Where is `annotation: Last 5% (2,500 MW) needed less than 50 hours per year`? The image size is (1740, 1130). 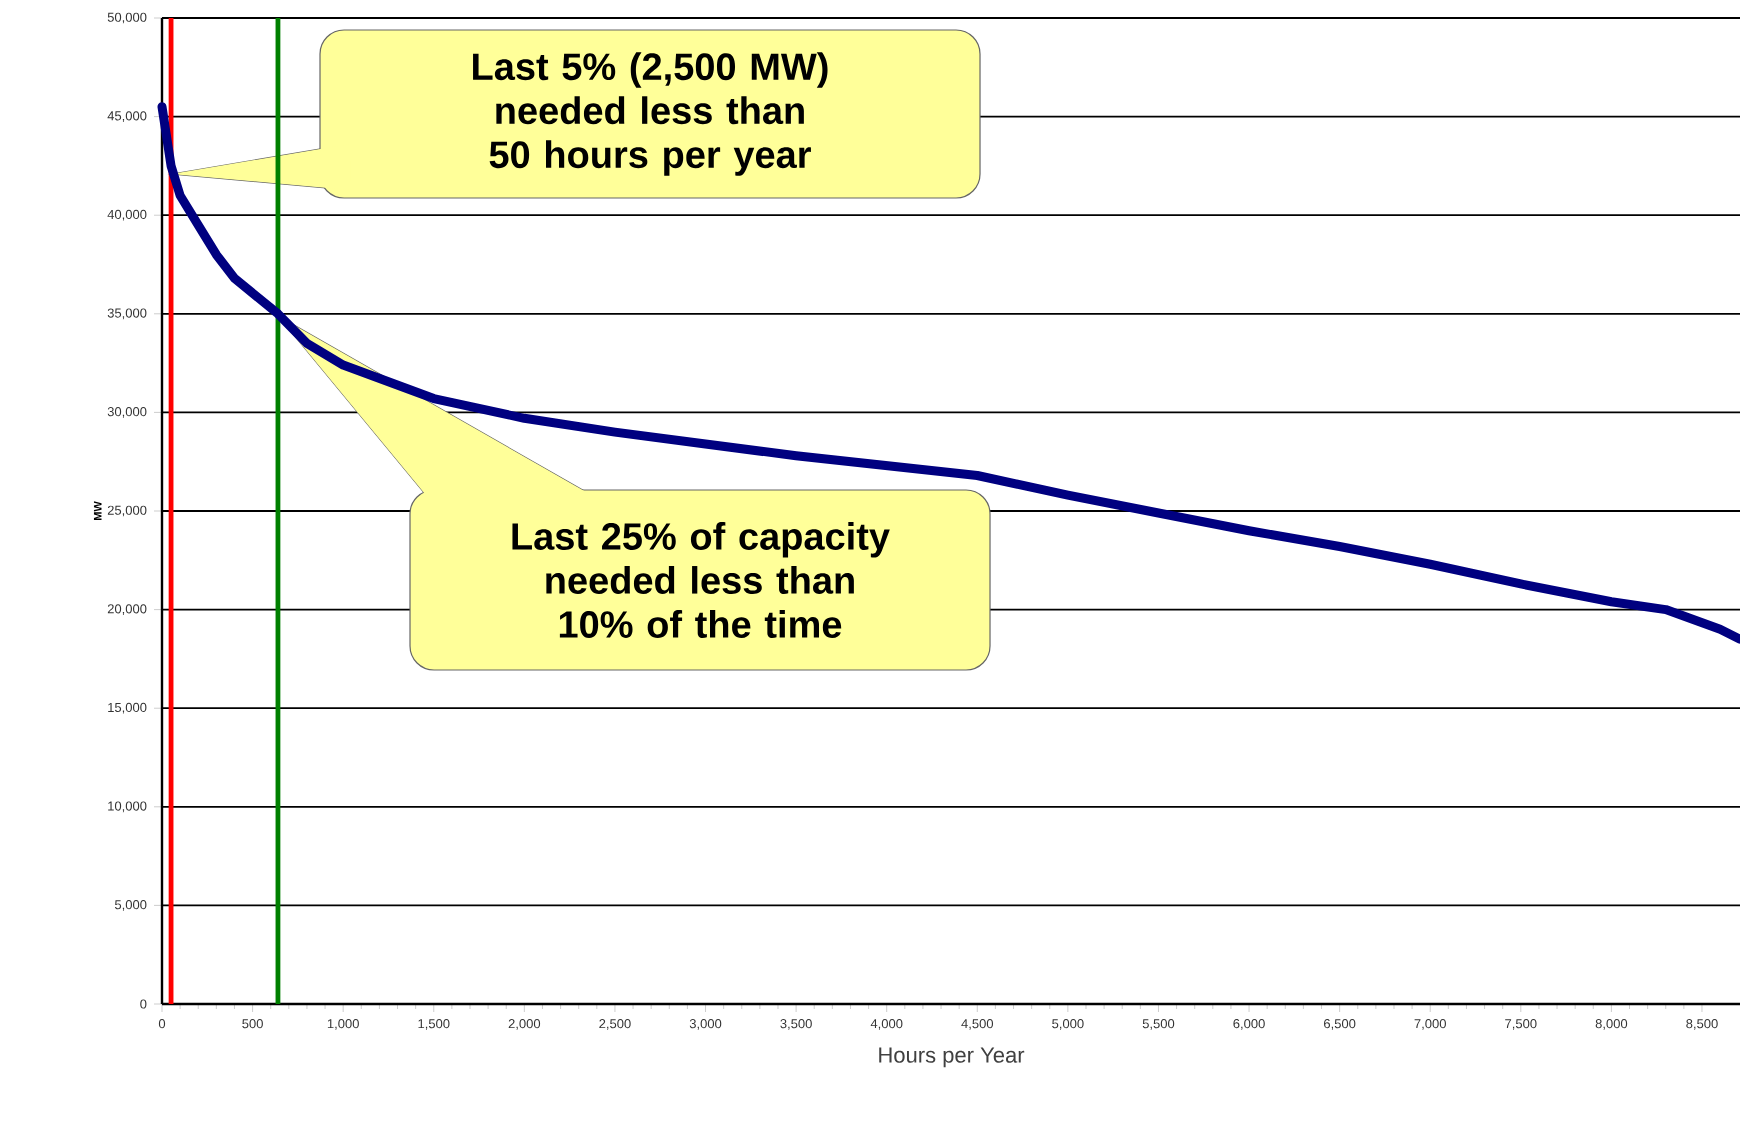 annotation: Last 5% (2,500 MW) needed less than 50 hours per year is located at coordinates (650, 114).